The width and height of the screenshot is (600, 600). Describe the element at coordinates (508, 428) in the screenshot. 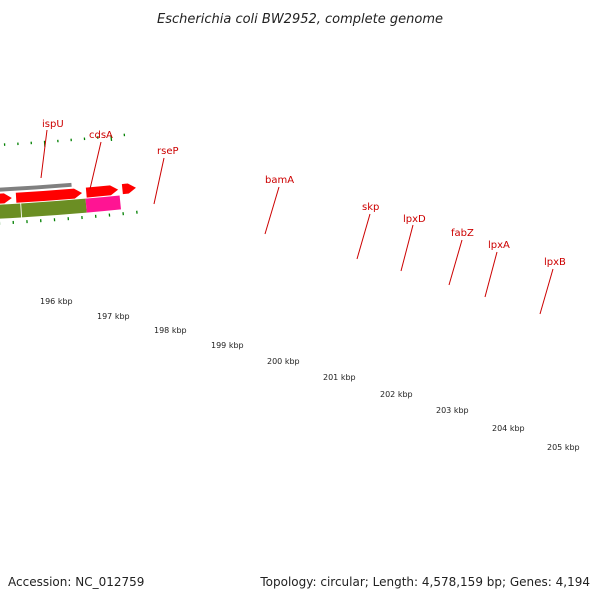

I see `scale-label: 204 kbp` at that location.